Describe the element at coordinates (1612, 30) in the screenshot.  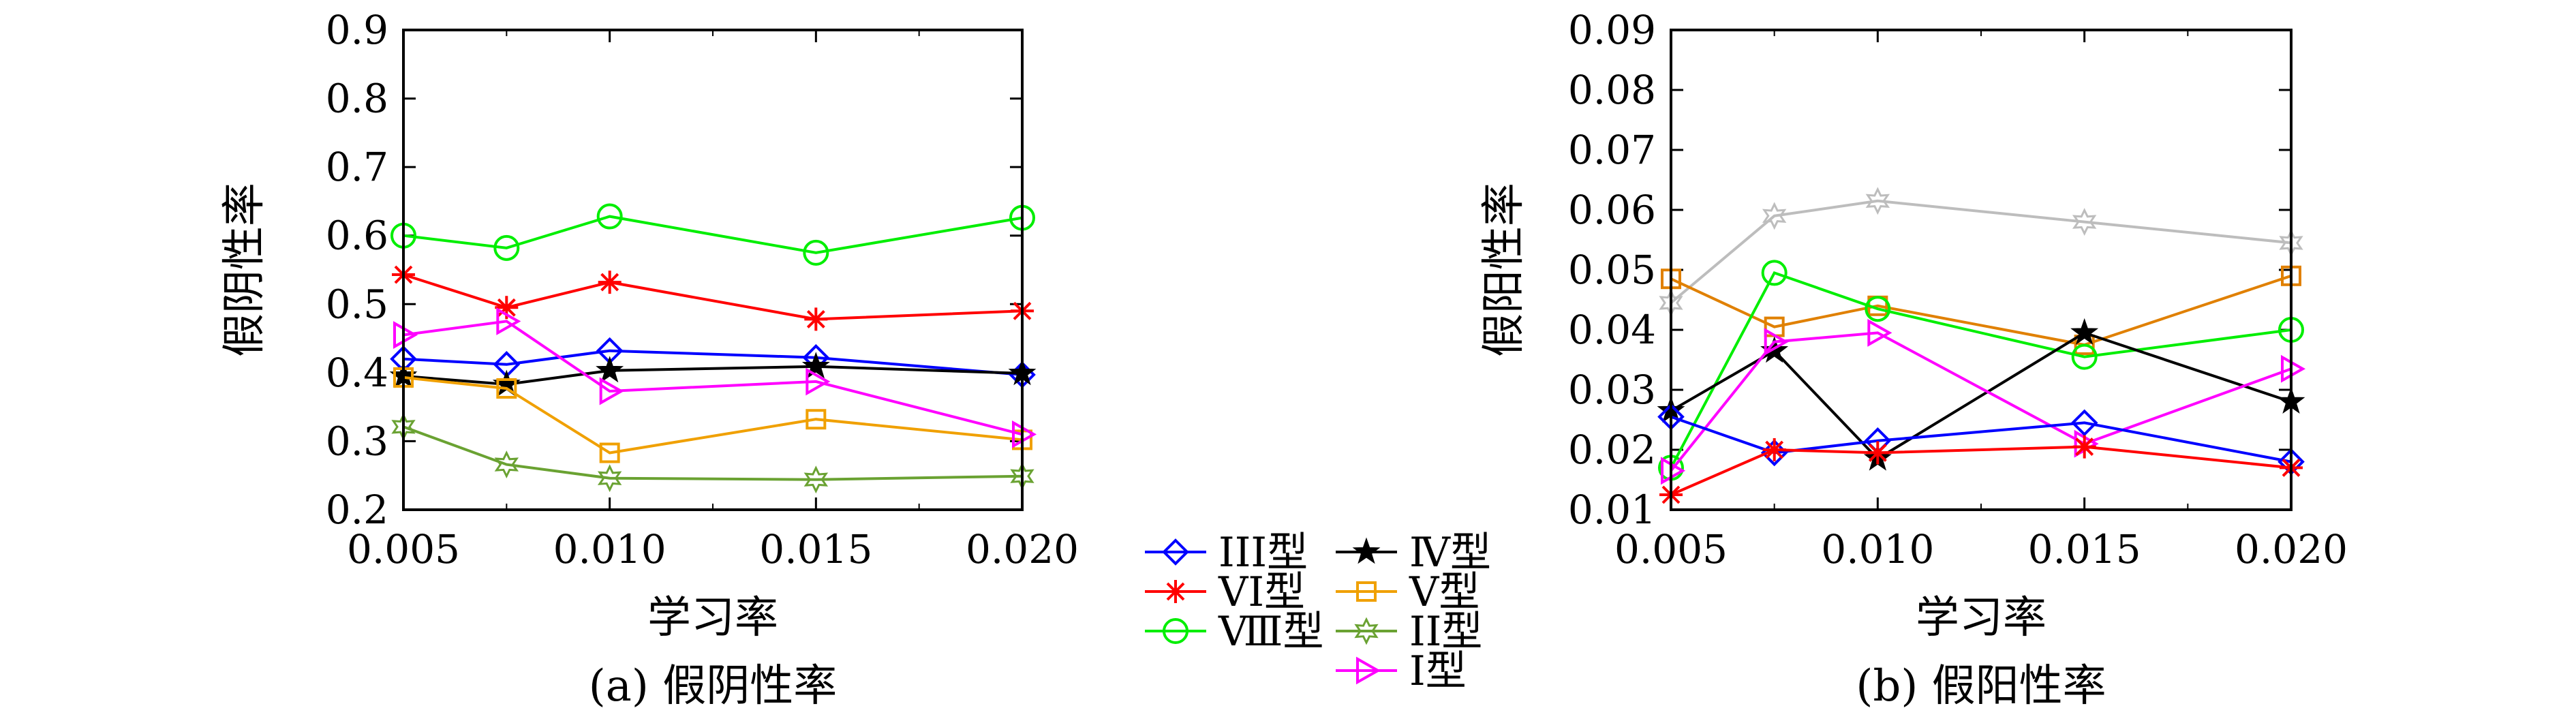
I see `y-tick-label: 0.09` at that location.